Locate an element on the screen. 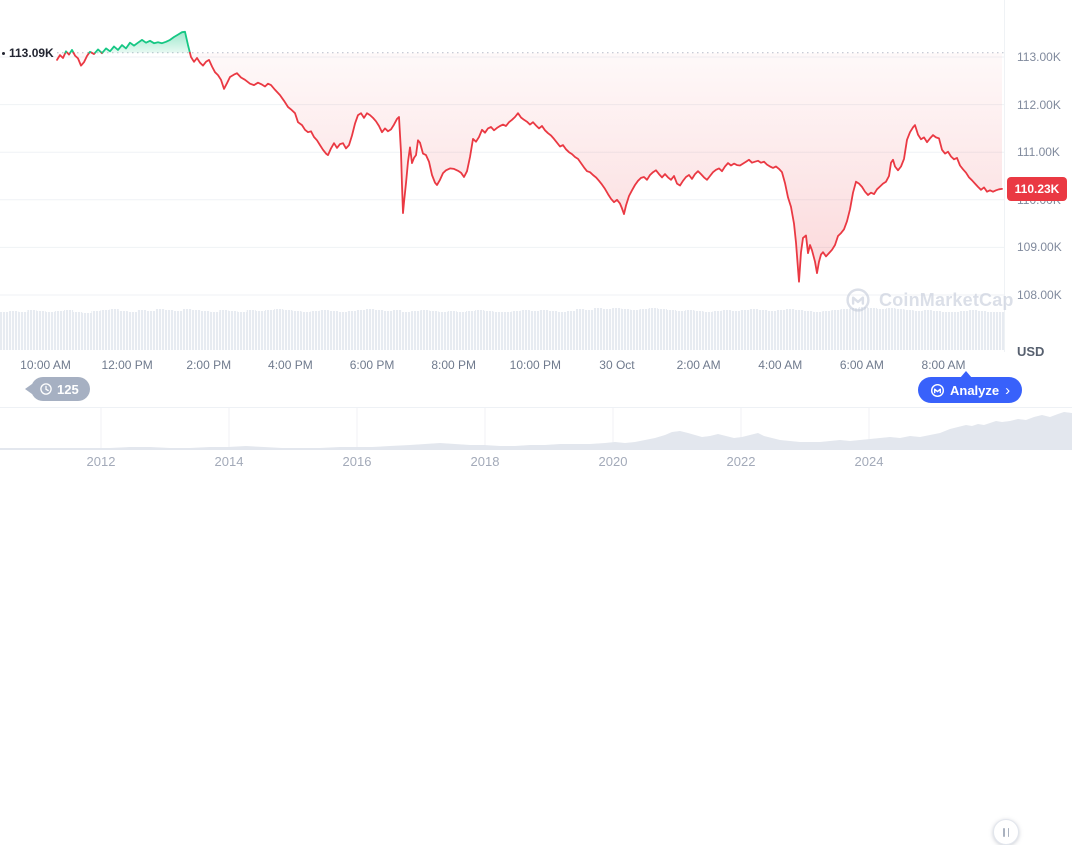 This screenshot has width=1072, height=845. open-price-label: 113.09K is located at coordinates (28, 53).